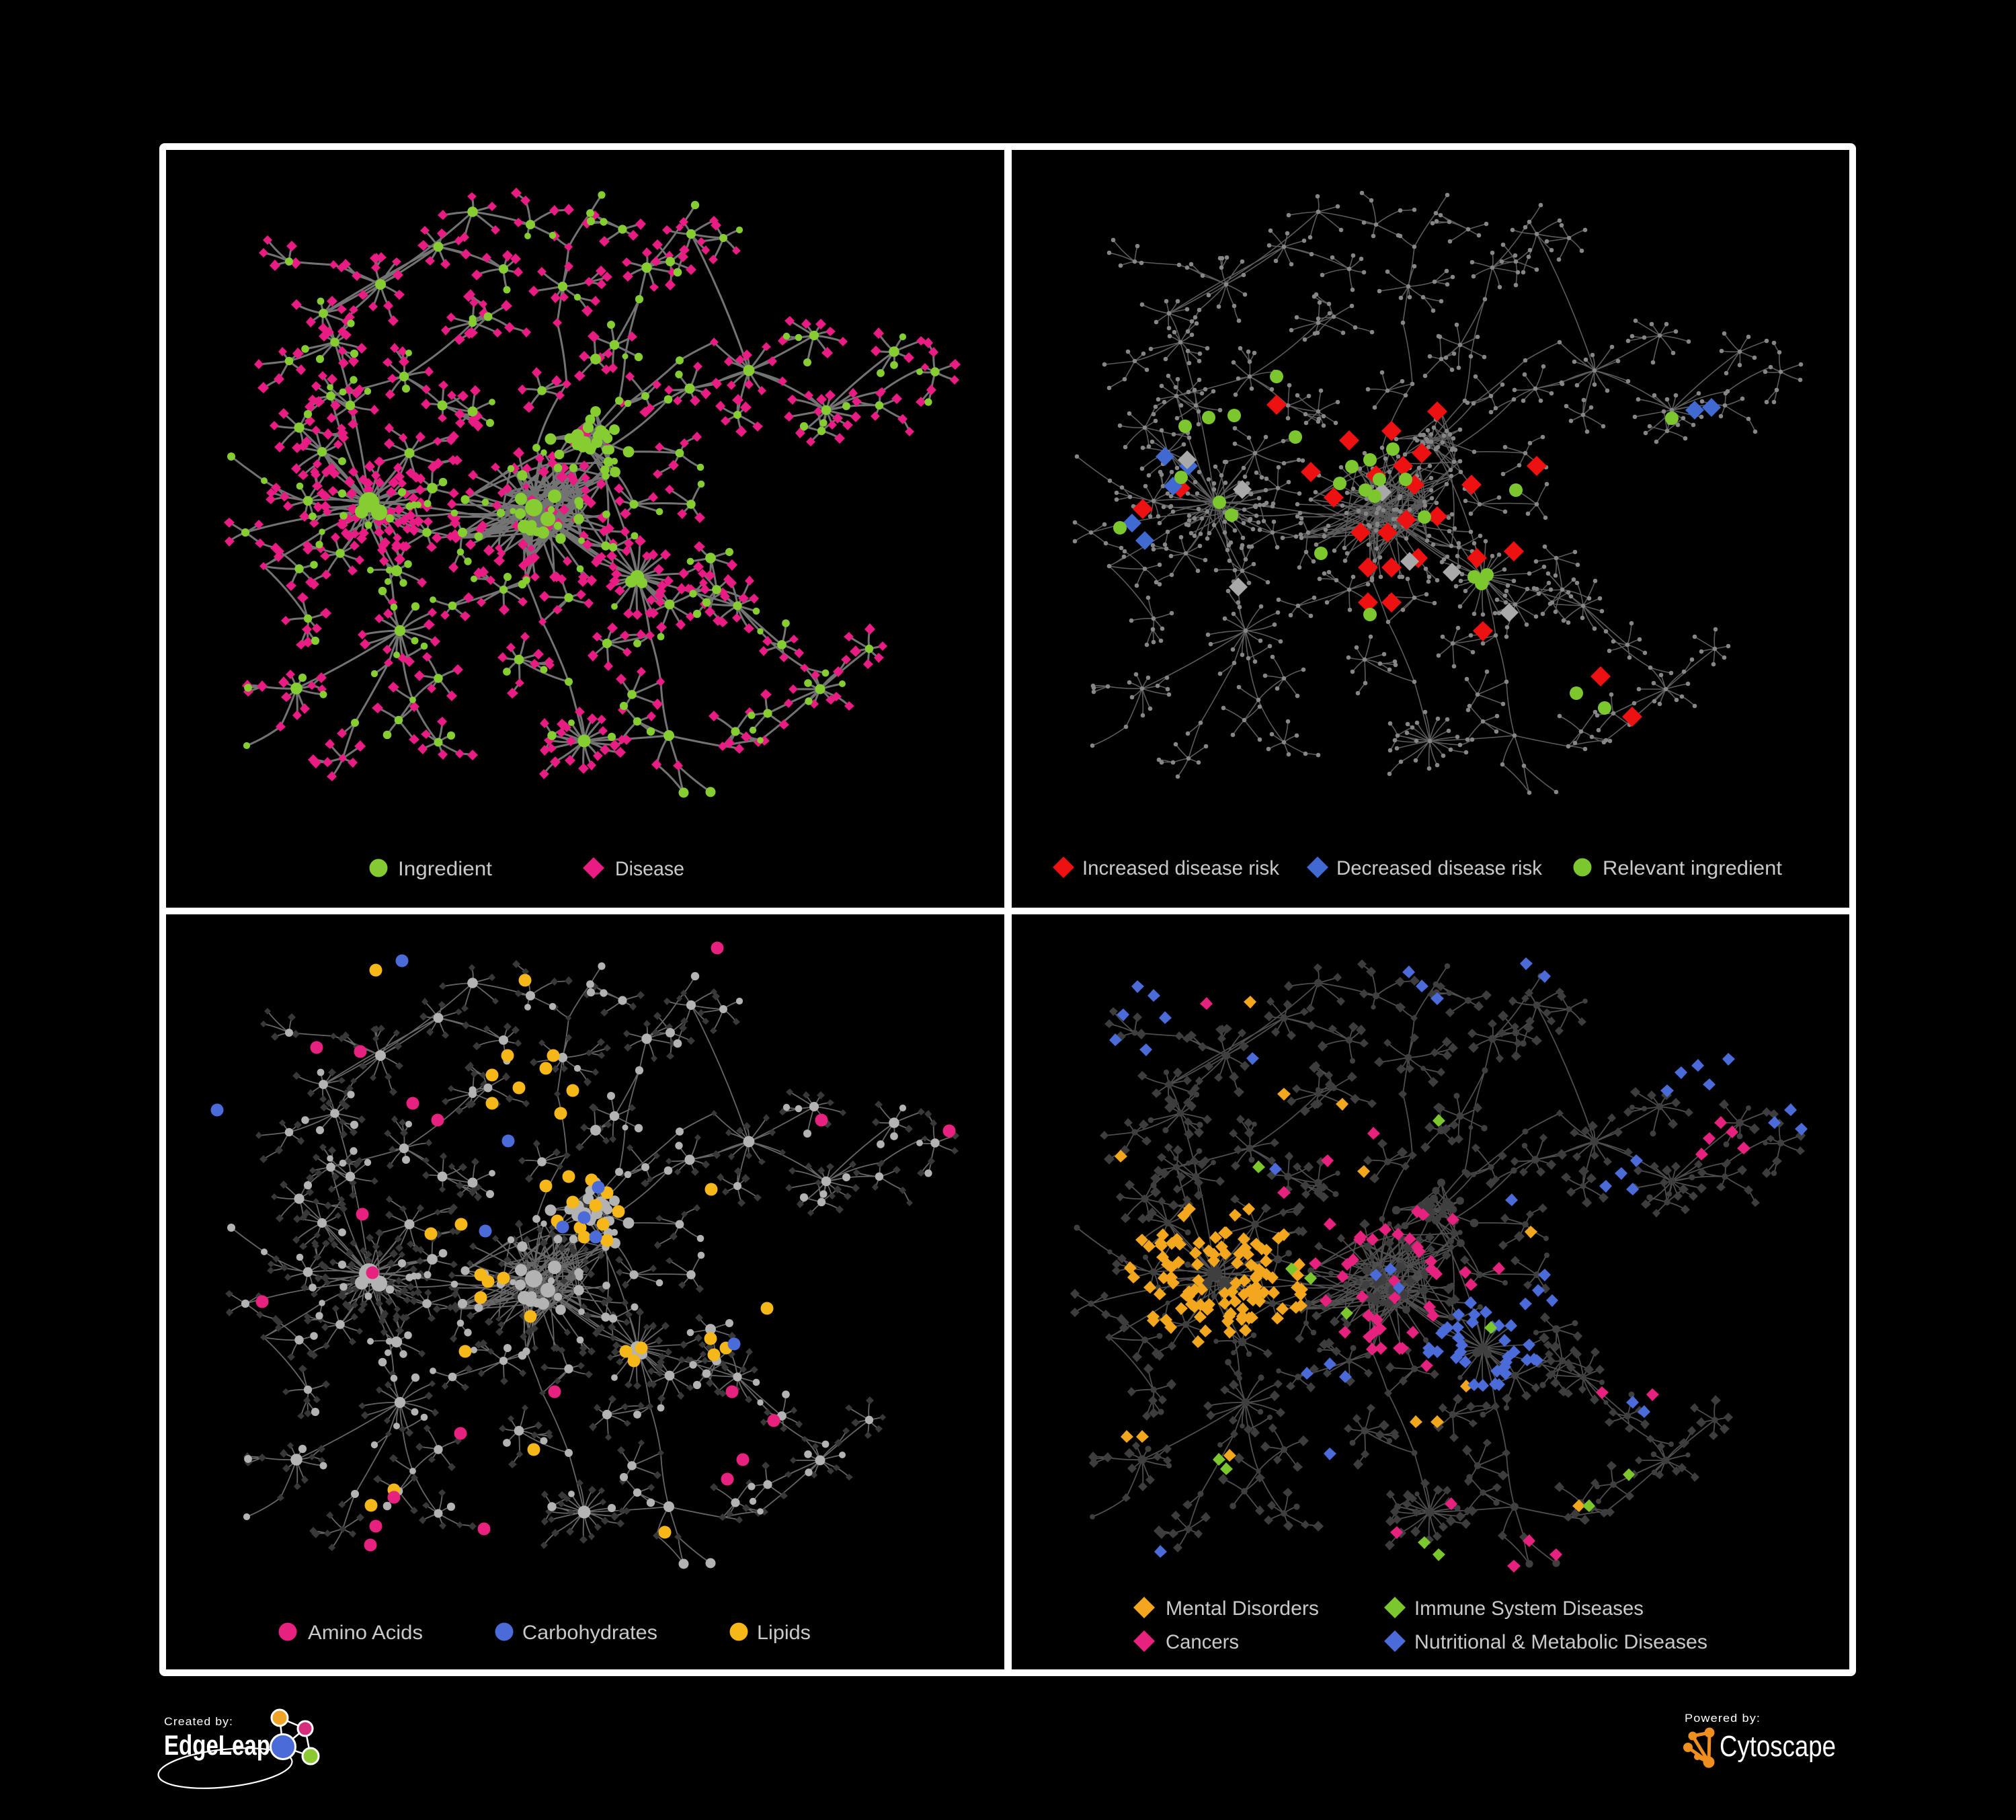 The height and width of the screenshot is (1820, 2016). What do you see at coordinates (1723, 1718) in the screenshot?
I see `svg-text: Powered by:` at bounding box center [1723, 1718].